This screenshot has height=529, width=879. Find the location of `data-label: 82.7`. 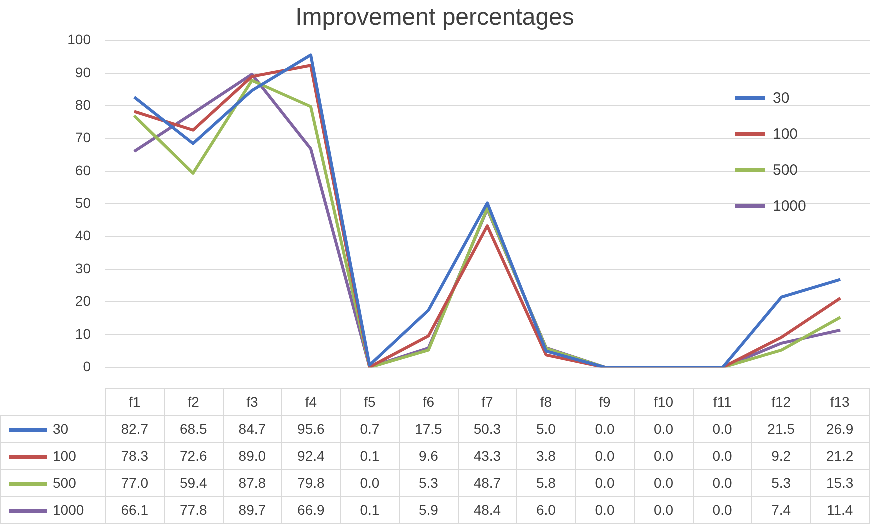

data-label: 82.7 is located at coordinates (135, 429).